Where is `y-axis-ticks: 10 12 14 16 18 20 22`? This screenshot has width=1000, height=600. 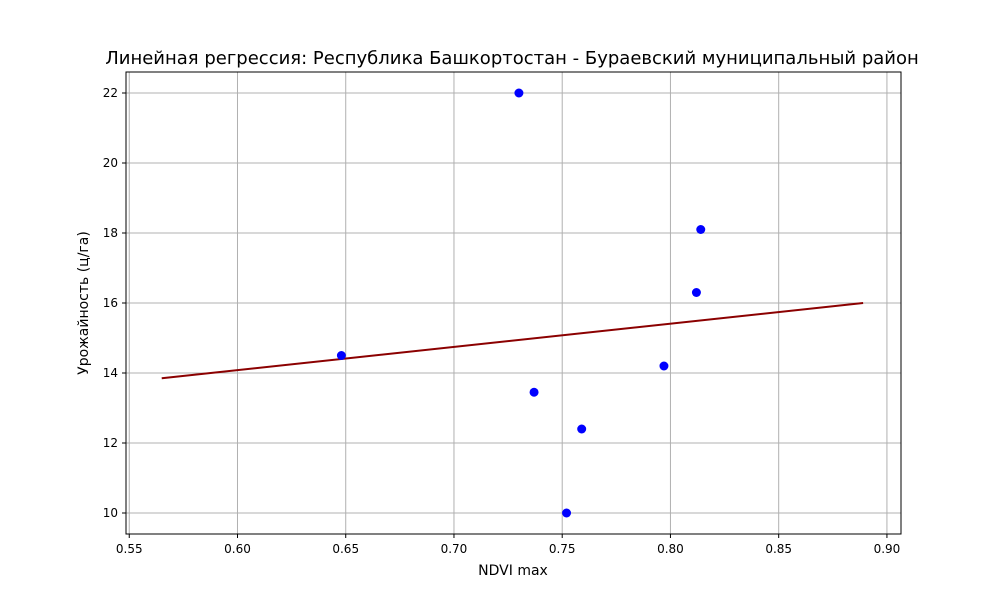
y-axis-ticks: 10 12 14 16 18 20 22 is located at coordinates (114, 303).